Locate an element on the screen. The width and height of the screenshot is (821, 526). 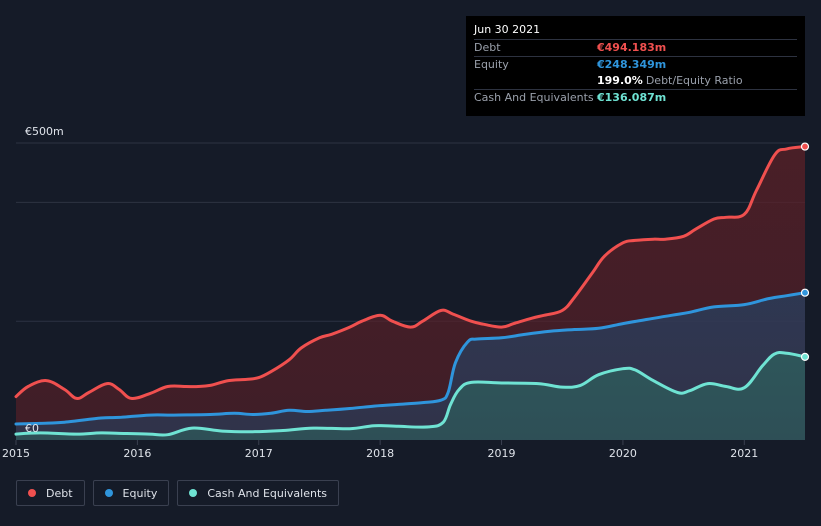
legend-item-cash: Cash And Equivalents is located at coordinates (258, 493).